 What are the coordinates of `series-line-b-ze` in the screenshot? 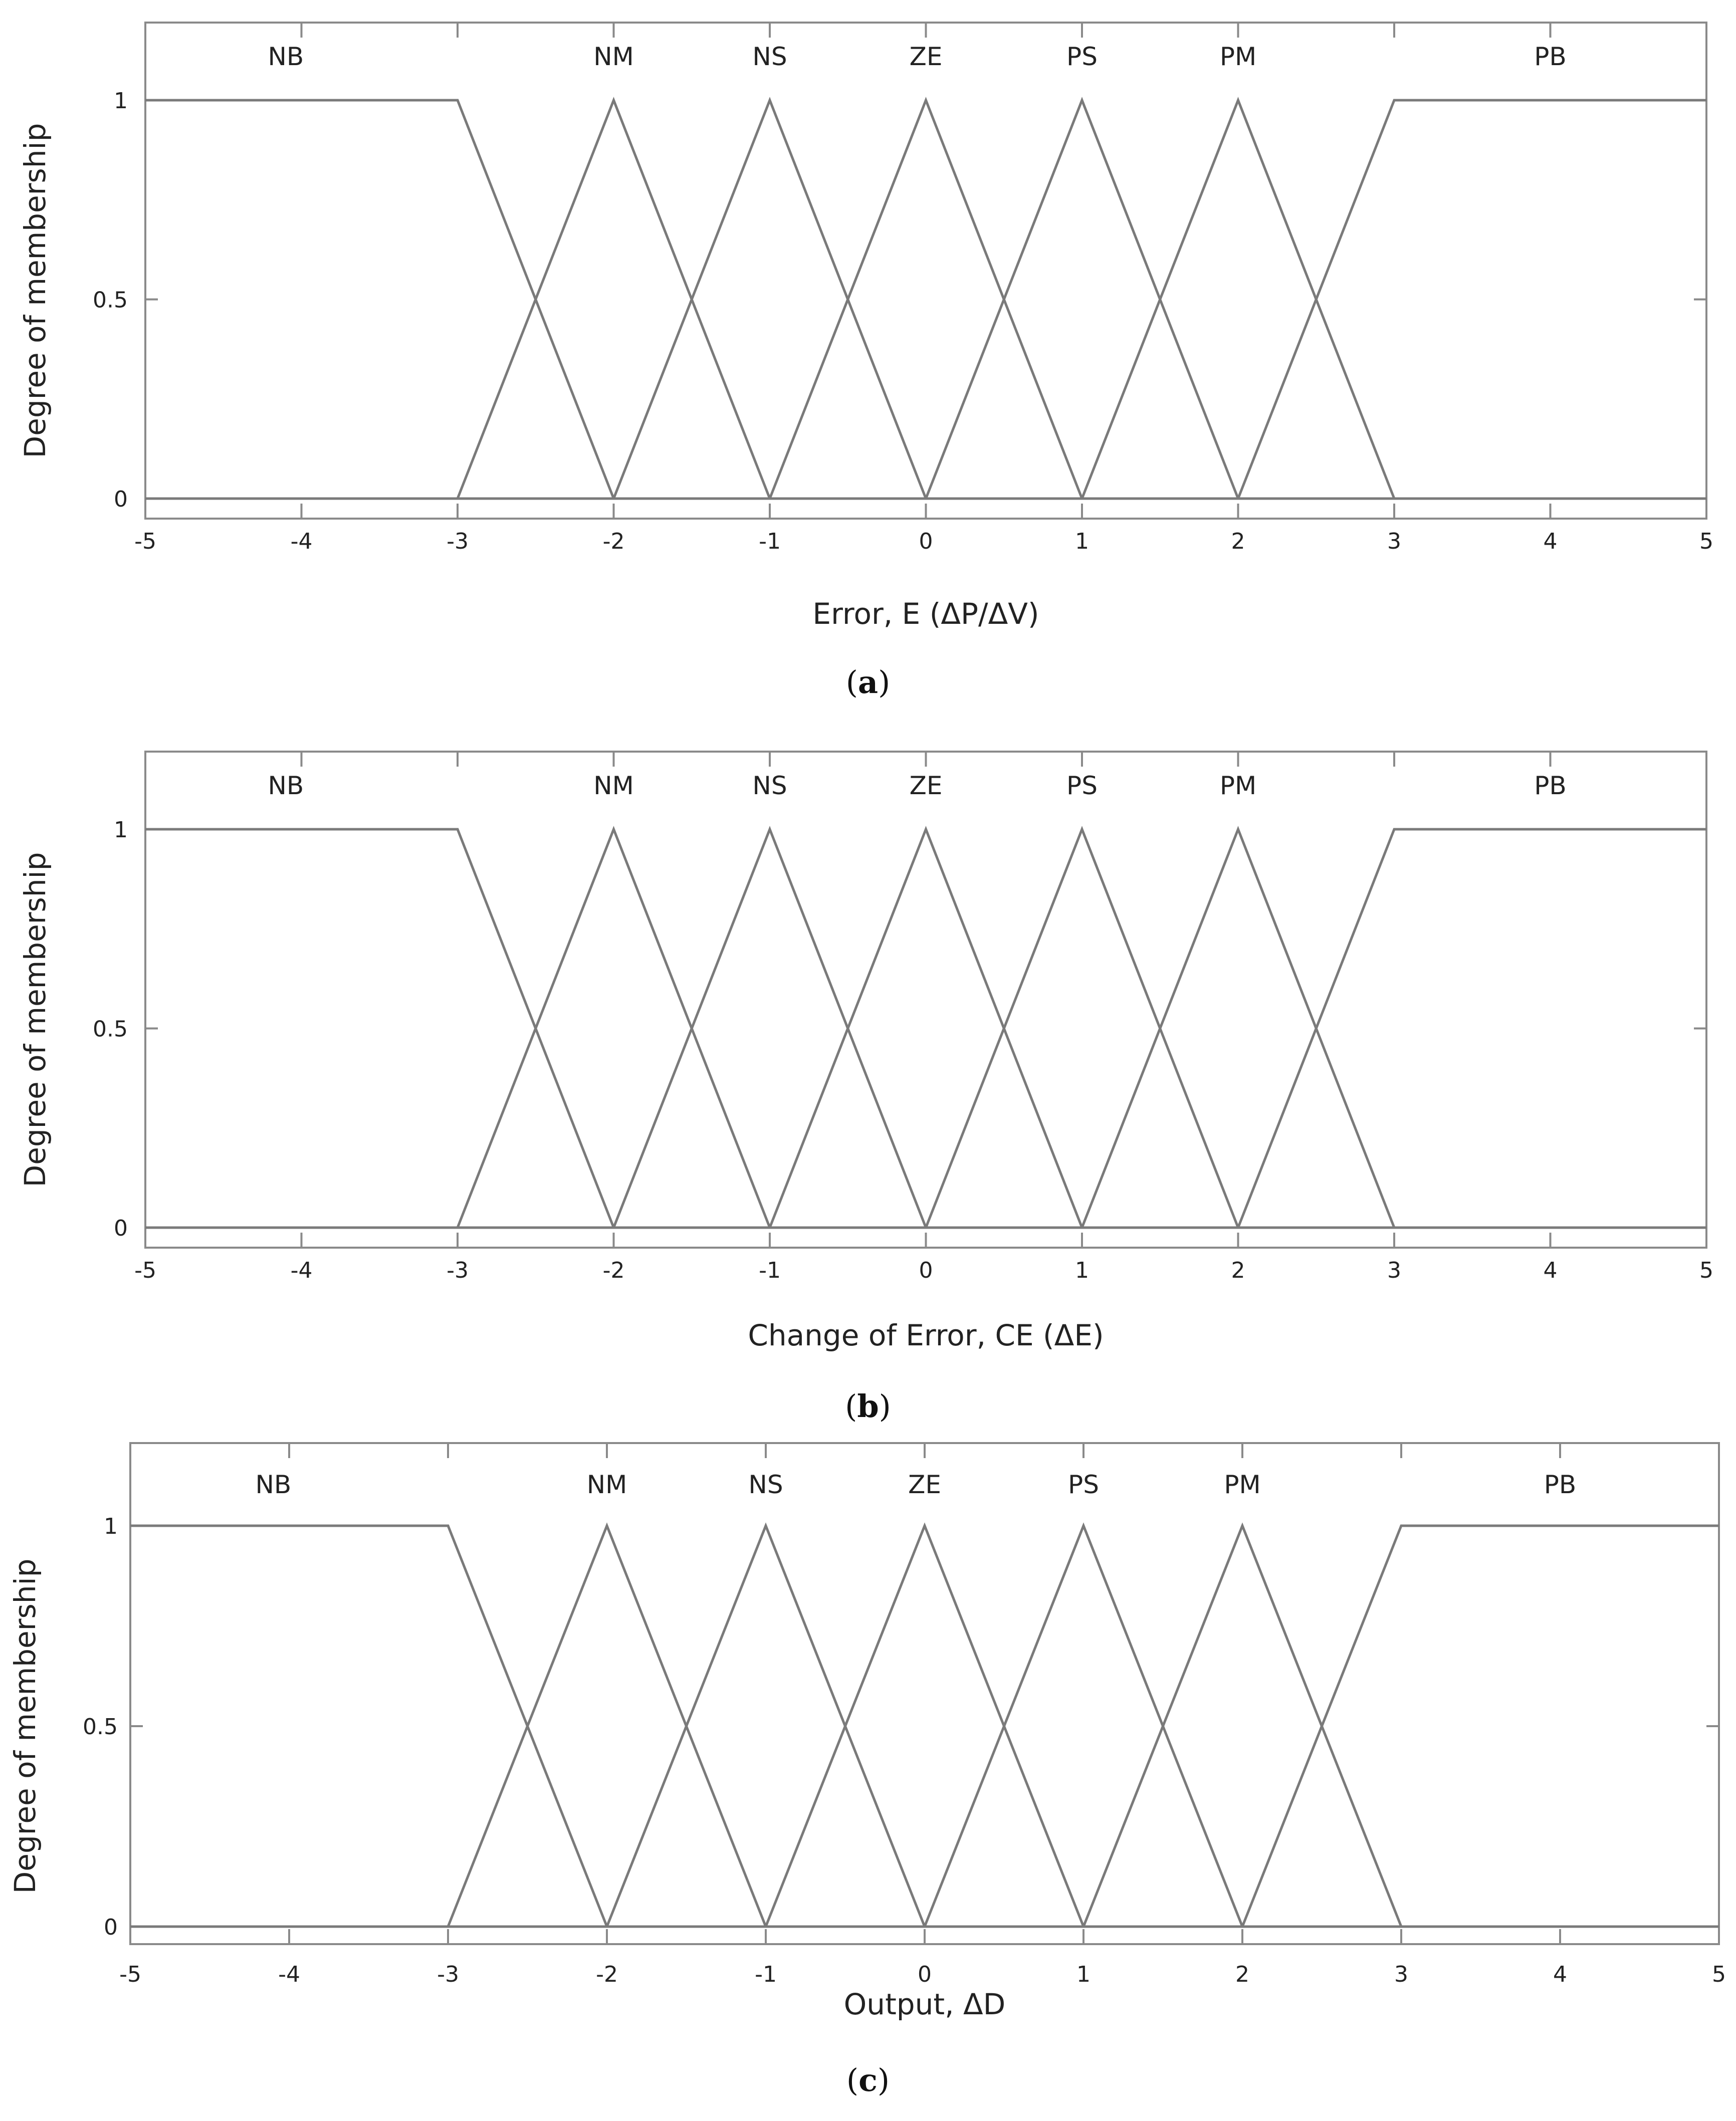 It's located at (925, 1027).